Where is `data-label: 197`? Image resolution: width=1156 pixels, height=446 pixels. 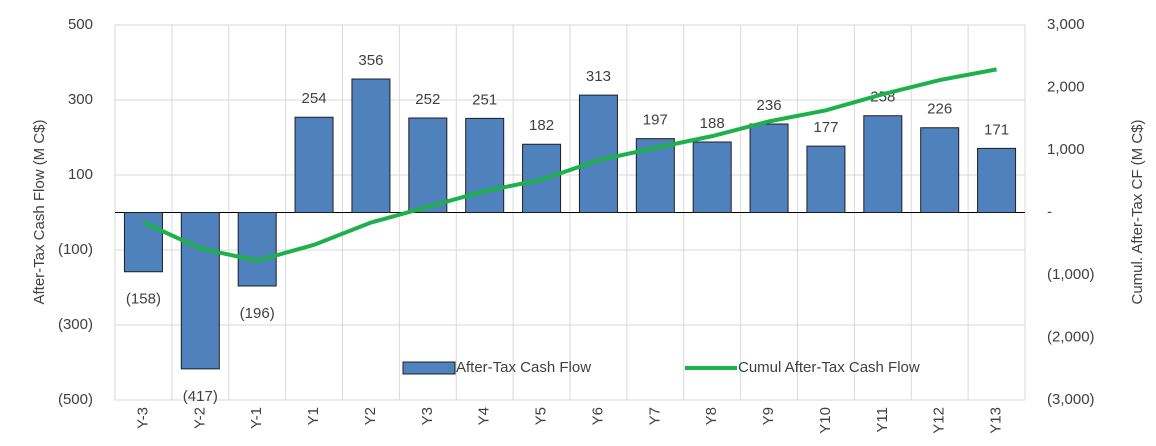 data-label: 197 is located at coordinates (655, 120).